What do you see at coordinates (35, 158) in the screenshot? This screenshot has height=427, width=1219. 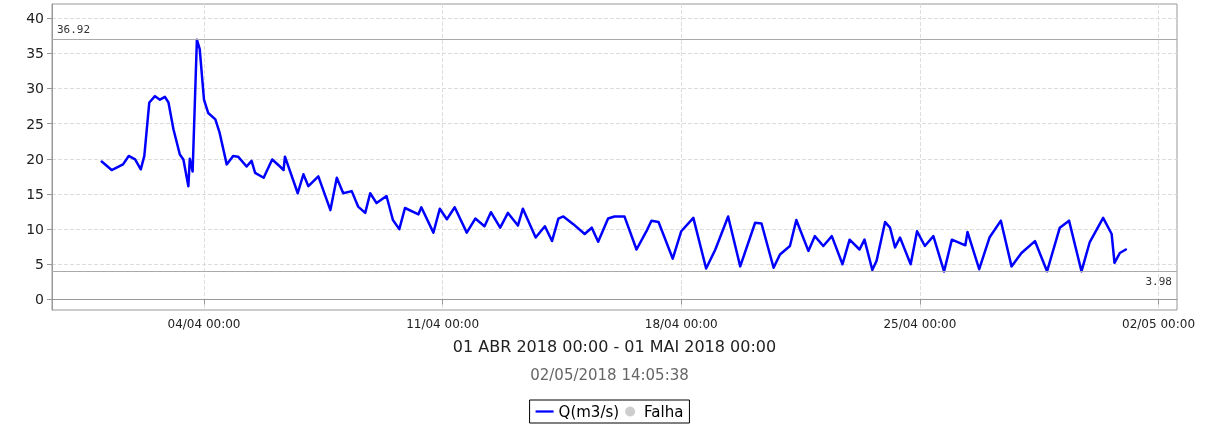 I see `y-tick-label: 20` at bounding box center [35, 158].